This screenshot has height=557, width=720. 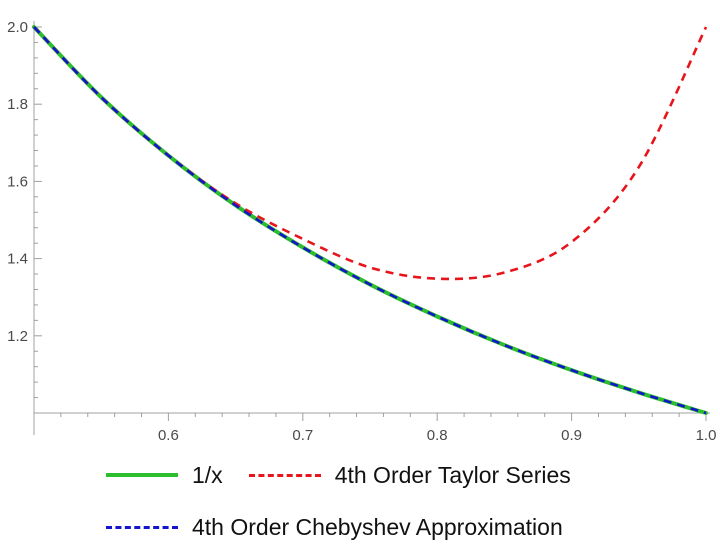 I want to click on x-tick-label: 0.7, so click(x=302, y=435).